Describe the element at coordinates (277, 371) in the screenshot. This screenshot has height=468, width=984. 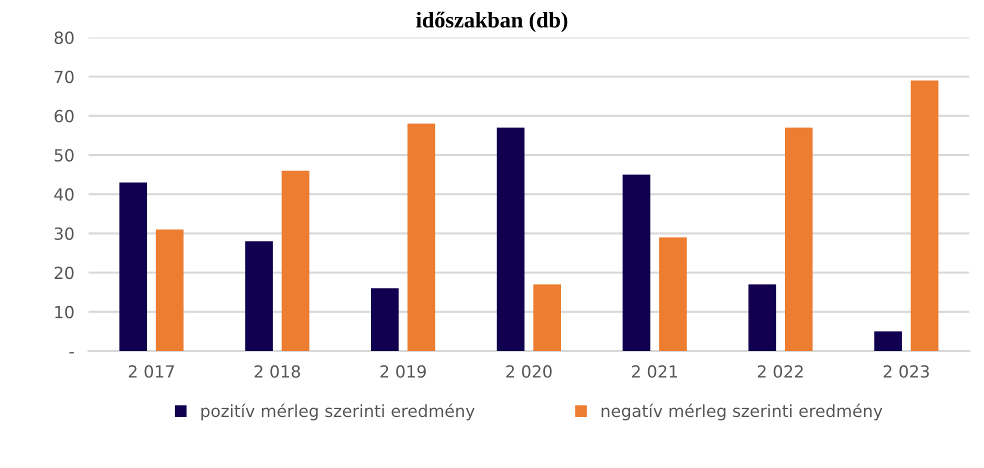
I see `x-tick-label: 2 018` at that location.